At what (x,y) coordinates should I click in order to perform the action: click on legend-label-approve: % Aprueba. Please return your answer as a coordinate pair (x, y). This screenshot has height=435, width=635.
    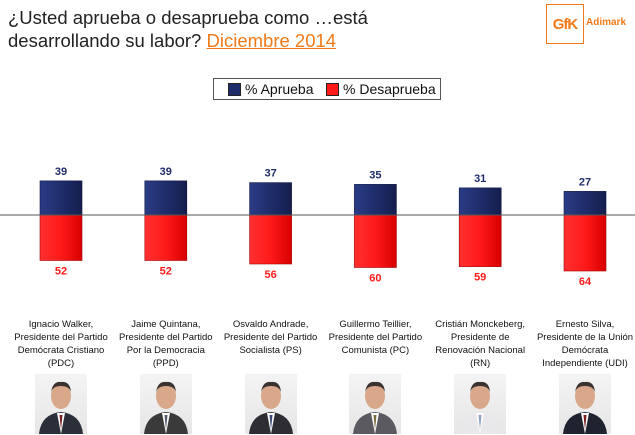
    Looking at the image, I should click on (279, 89).